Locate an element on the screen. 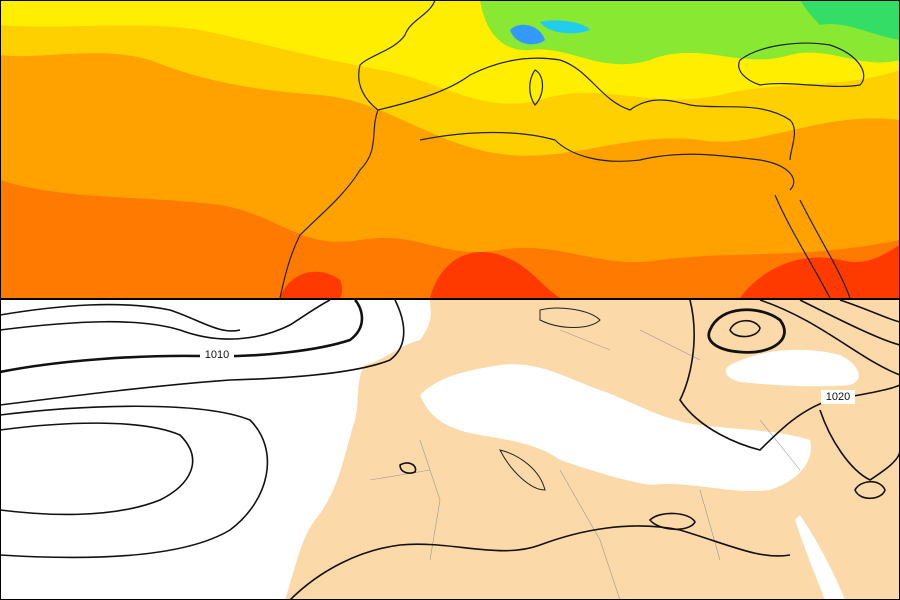 The height and width of the screenshot is (600, 900). isobar-label: 1010 is located at coordinates (217, 355).